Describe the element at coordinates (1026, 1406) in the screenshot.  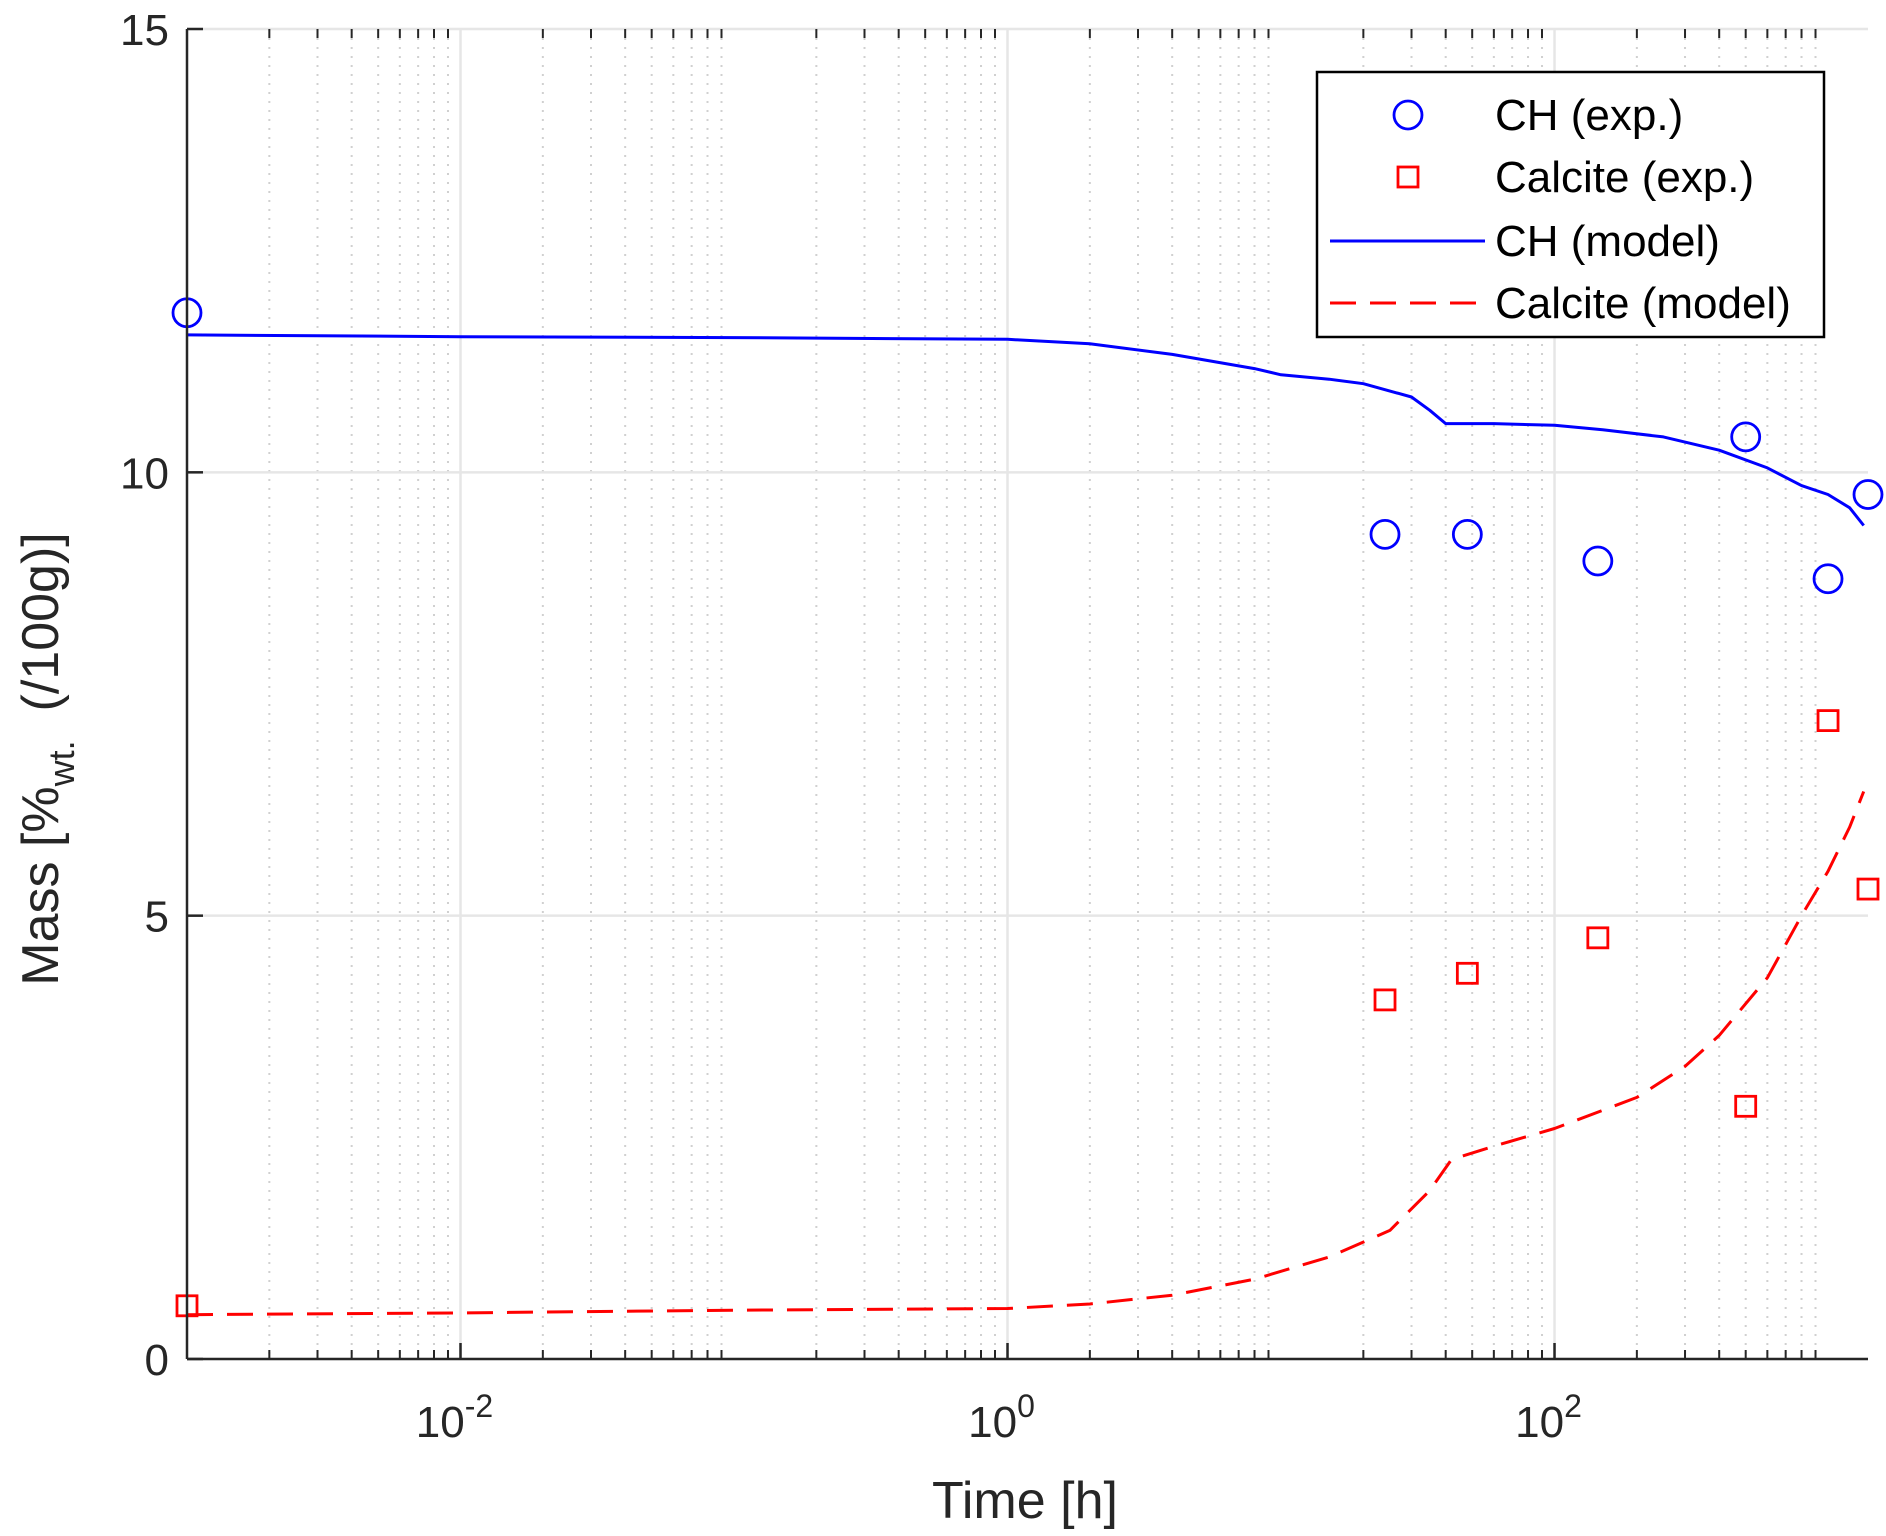
I see `x-tick-exponent: 0` at that location.